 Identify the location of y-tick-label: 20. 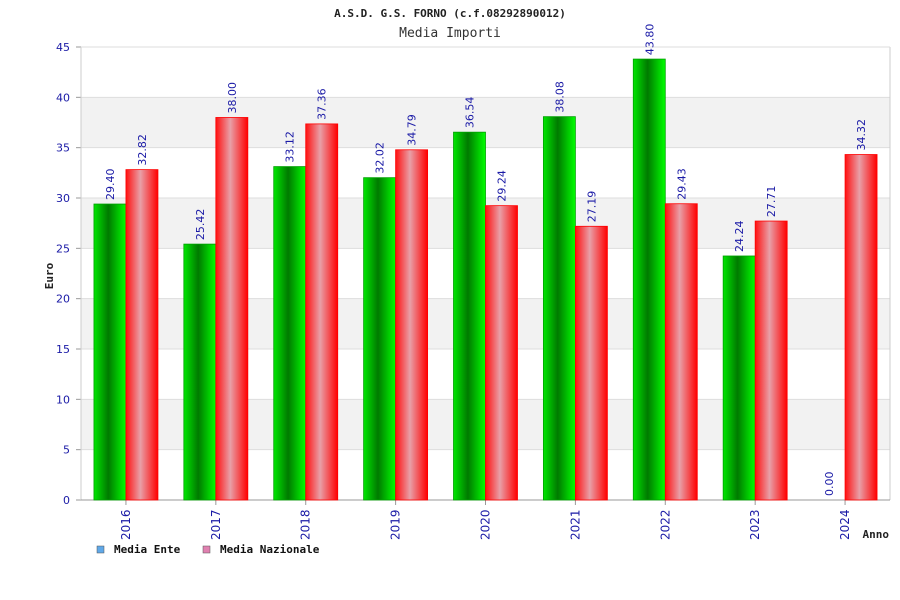
(63, 299).